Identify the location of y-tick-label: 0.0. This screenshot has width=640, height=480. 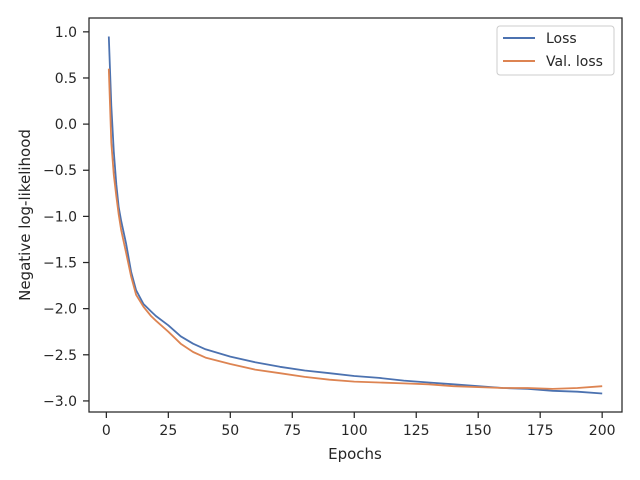
(66, 125).